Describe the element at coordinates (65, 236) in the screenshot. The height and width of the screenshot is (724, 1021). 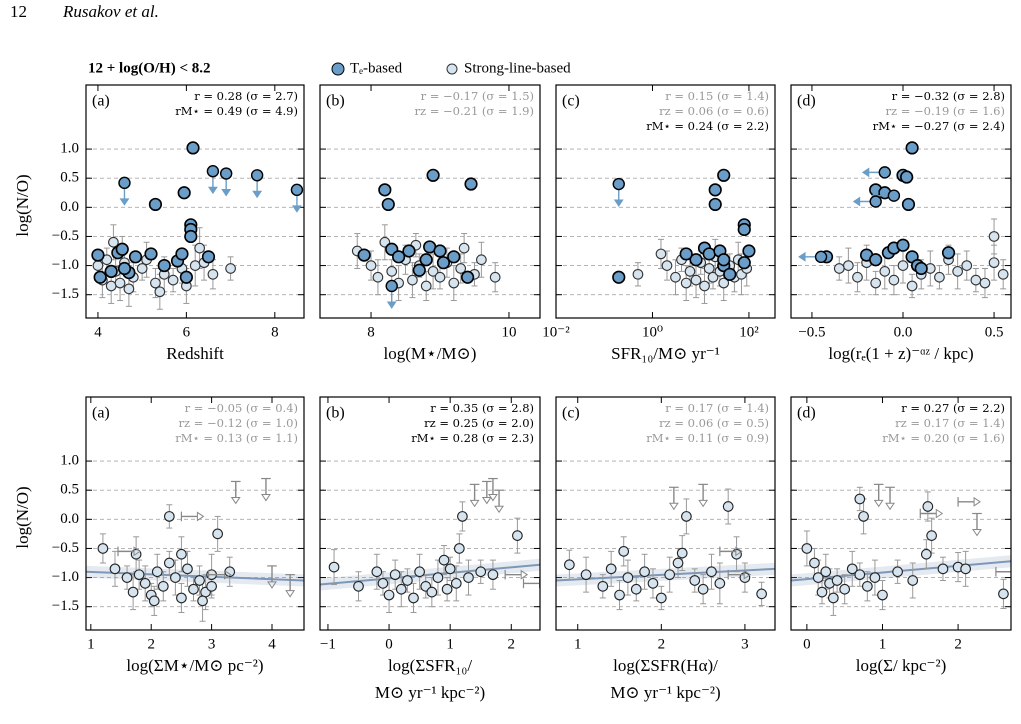
I see `y-tick-label: −0.5` at that location.